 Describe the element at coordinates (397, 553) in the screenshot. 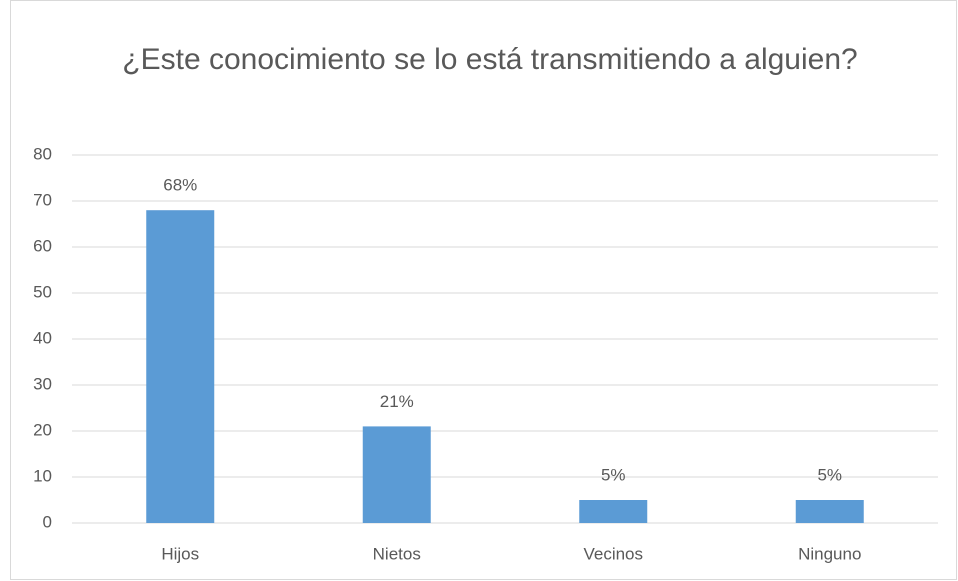

I see `x-tick-label: Nietos` at that location.